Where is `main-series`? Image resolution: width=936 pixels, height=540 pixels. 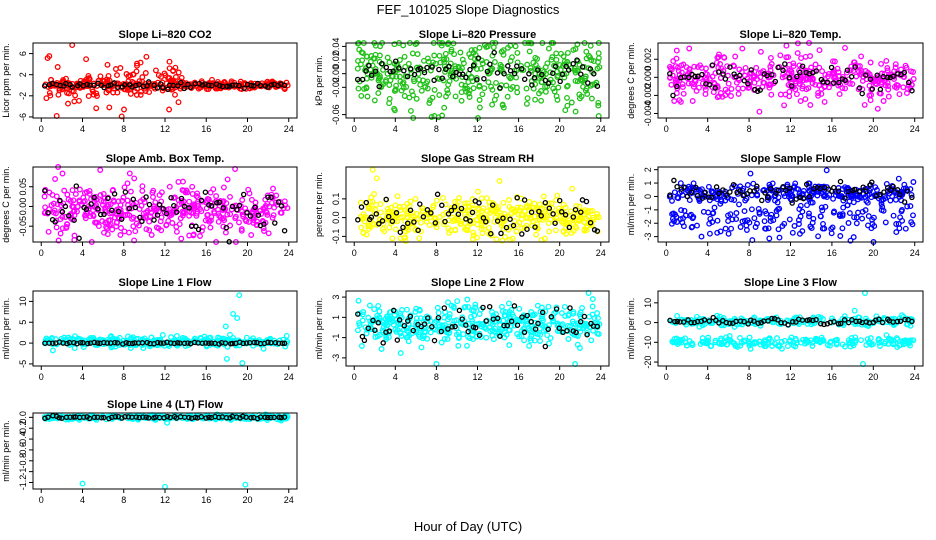
main-series is located at coordinates (166, 450).